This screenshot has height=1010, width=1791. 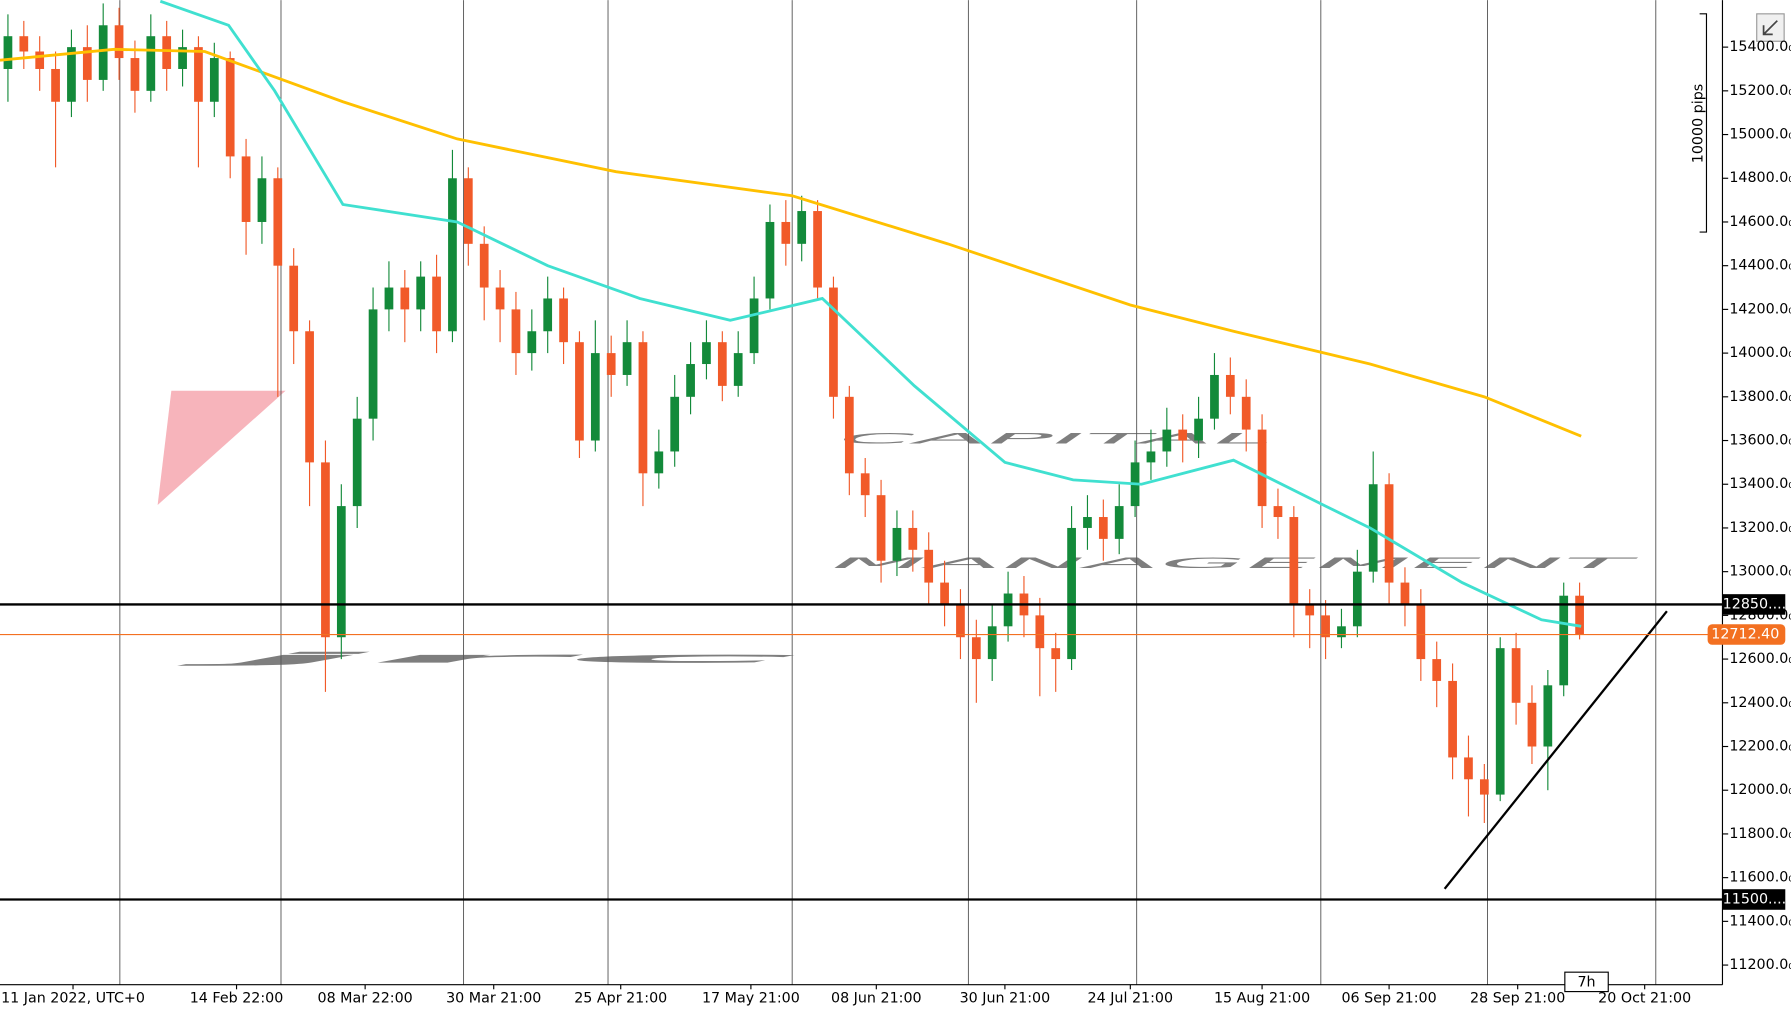 I want to click on y-tick-label: 14400.0₀, so click(x=1760, y=266).